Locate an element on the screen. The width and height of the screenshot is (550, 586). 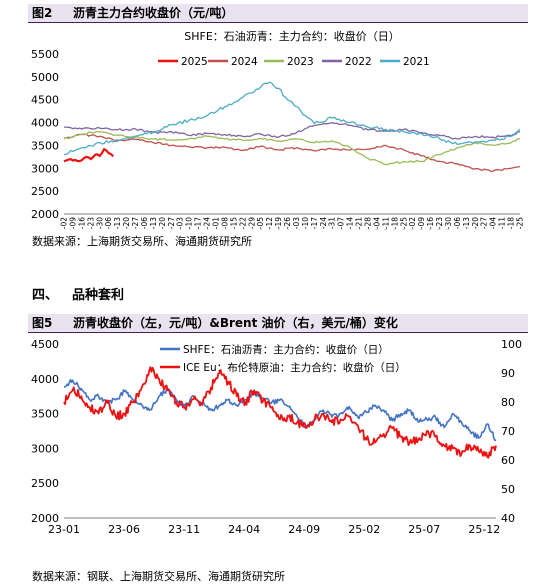
y-left-tick-label: 4500 is located at coordinates (45, 344).